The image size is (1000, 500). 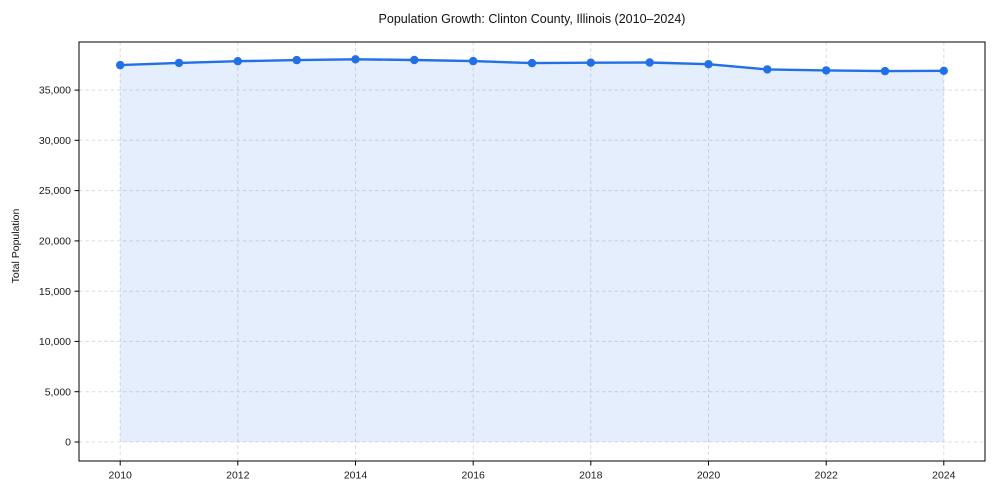 I want to click on x-tick-label: 2018, so click(x=591, y=476).